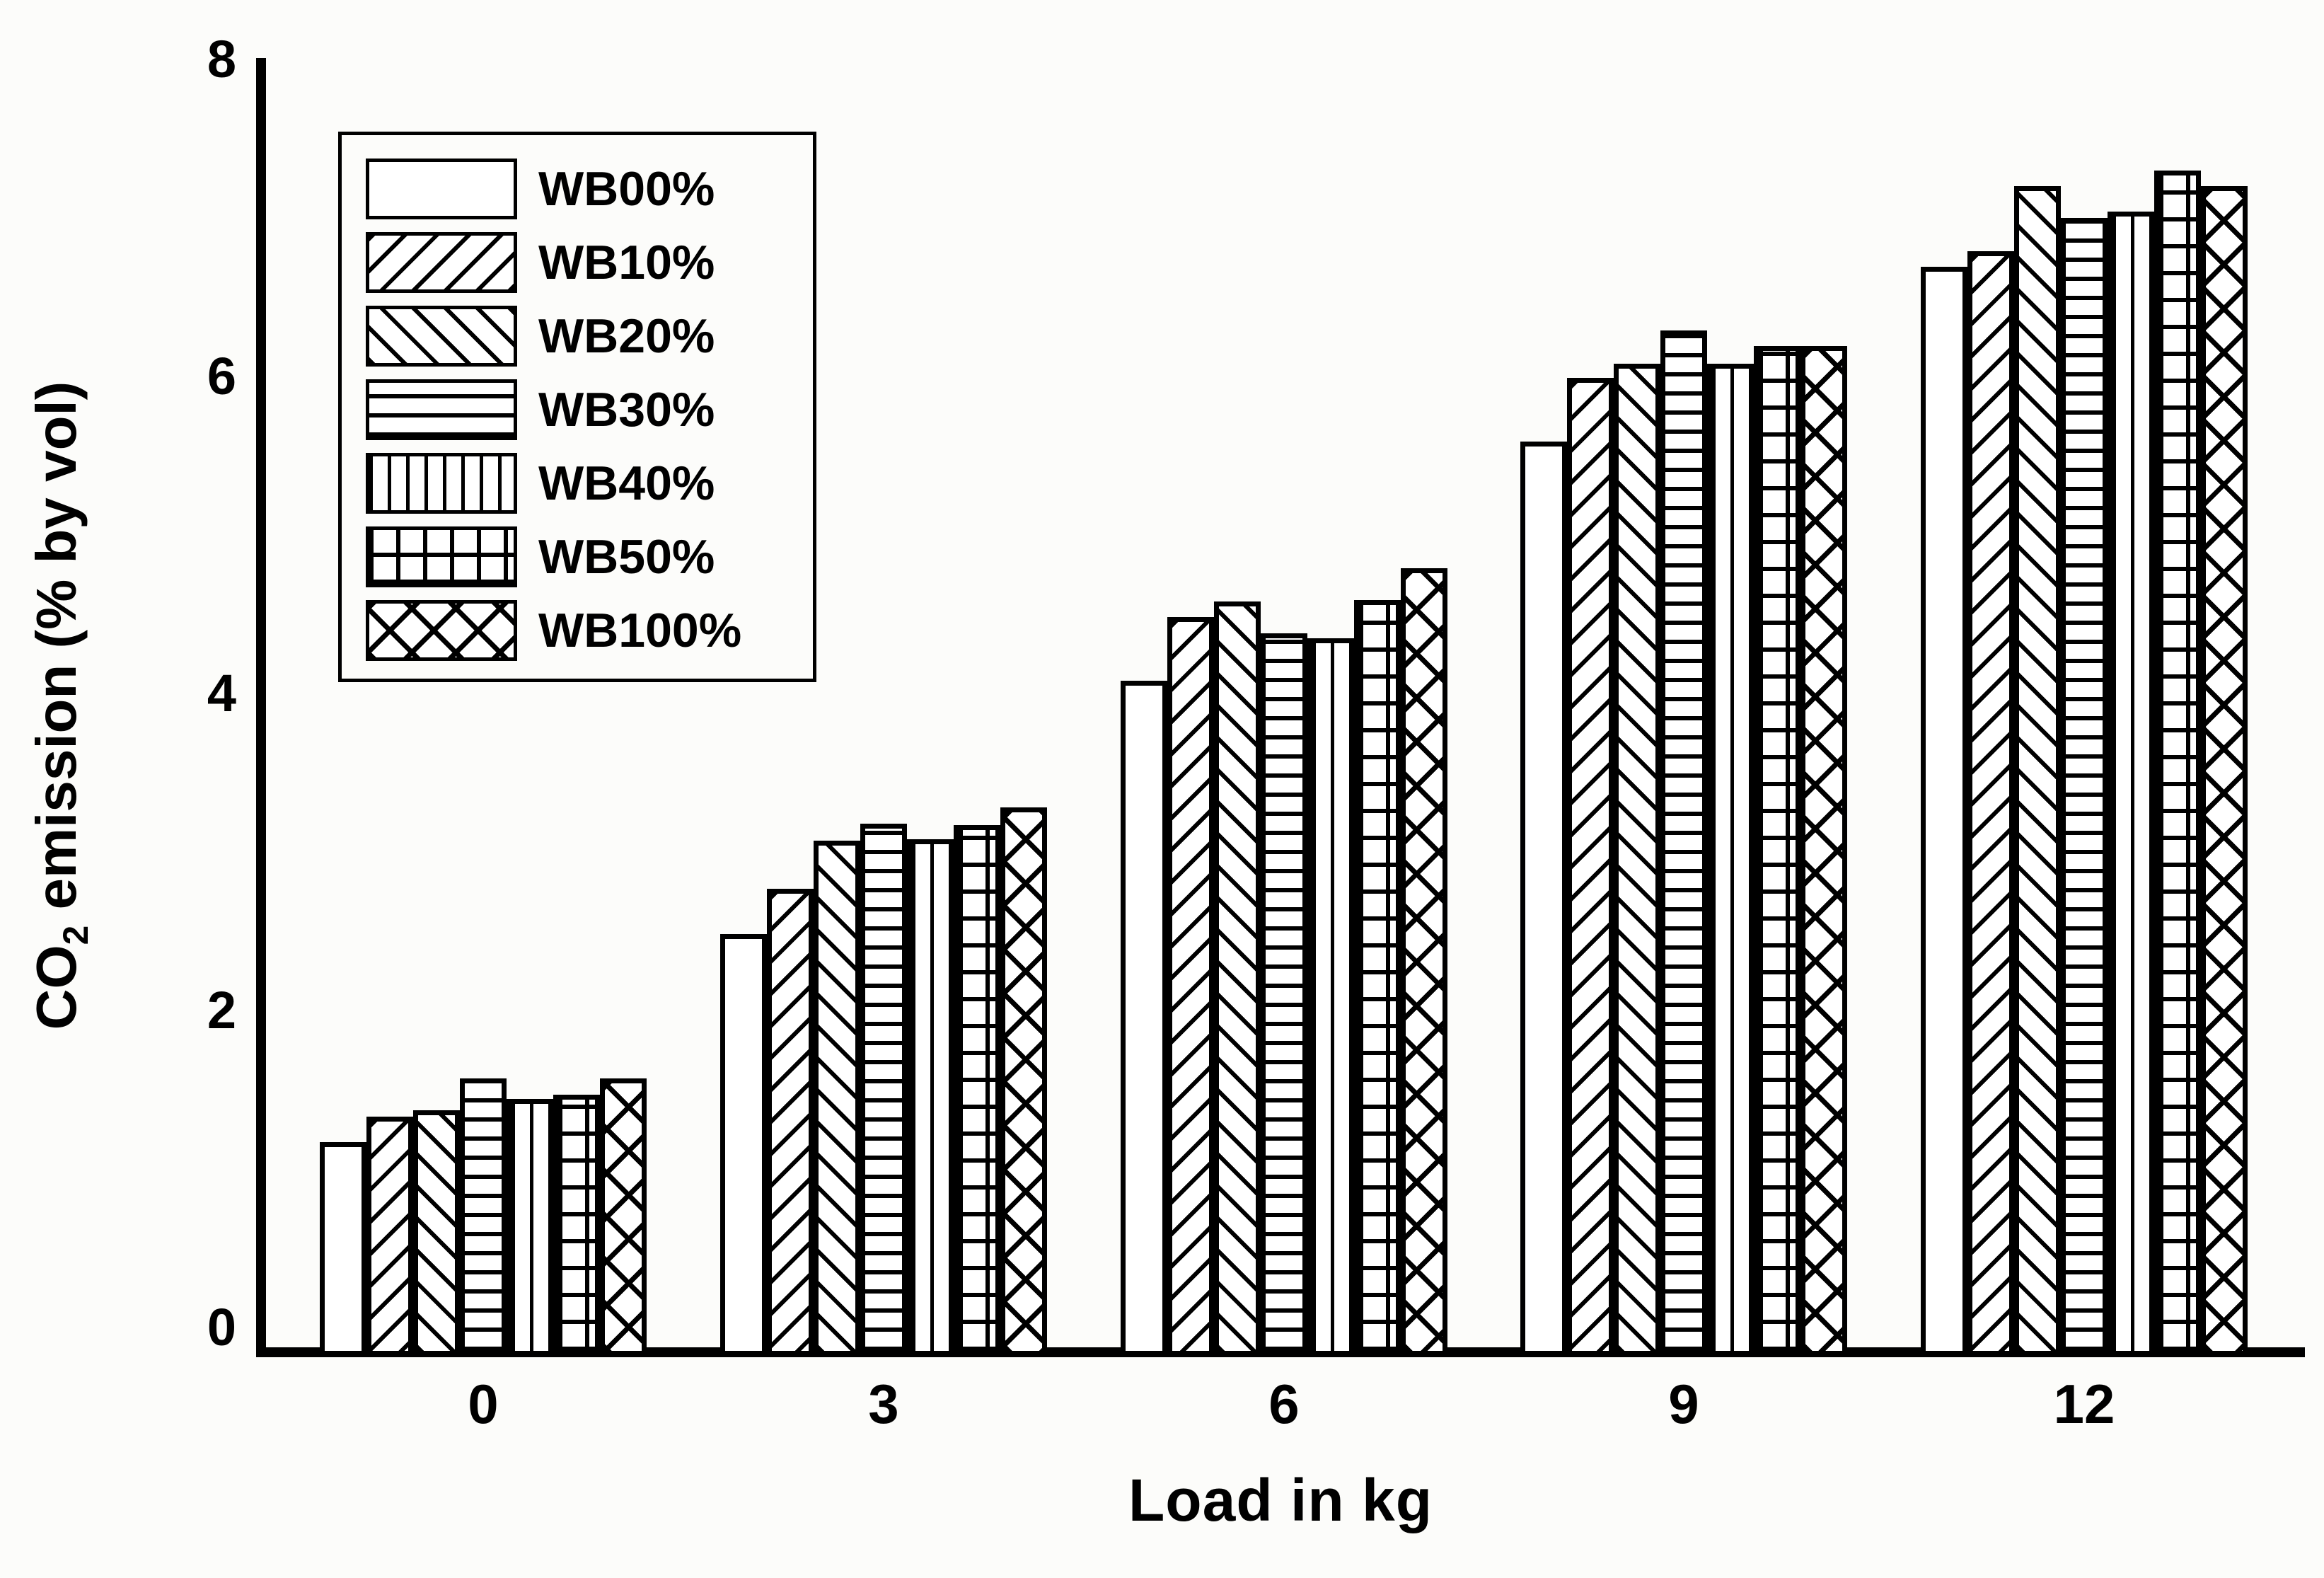  Describe the element at coordinates (627, 262) in the screenshot. I see `legend-label: WB10%` at that location.